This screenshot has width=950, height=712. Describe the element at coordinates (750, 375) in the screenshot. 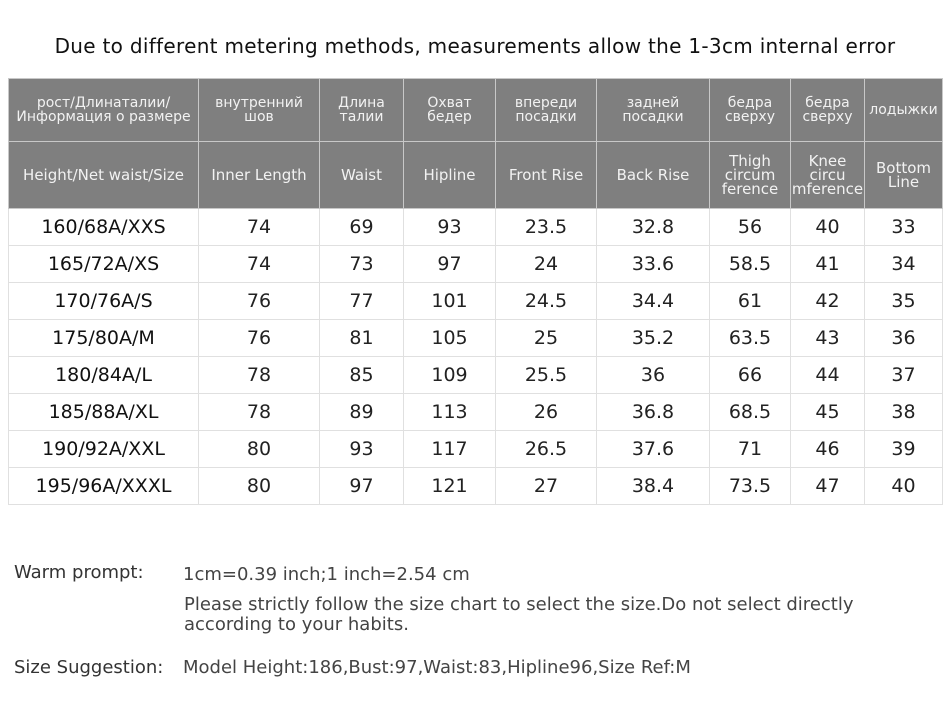

I see `table-cell: 66` at that location.